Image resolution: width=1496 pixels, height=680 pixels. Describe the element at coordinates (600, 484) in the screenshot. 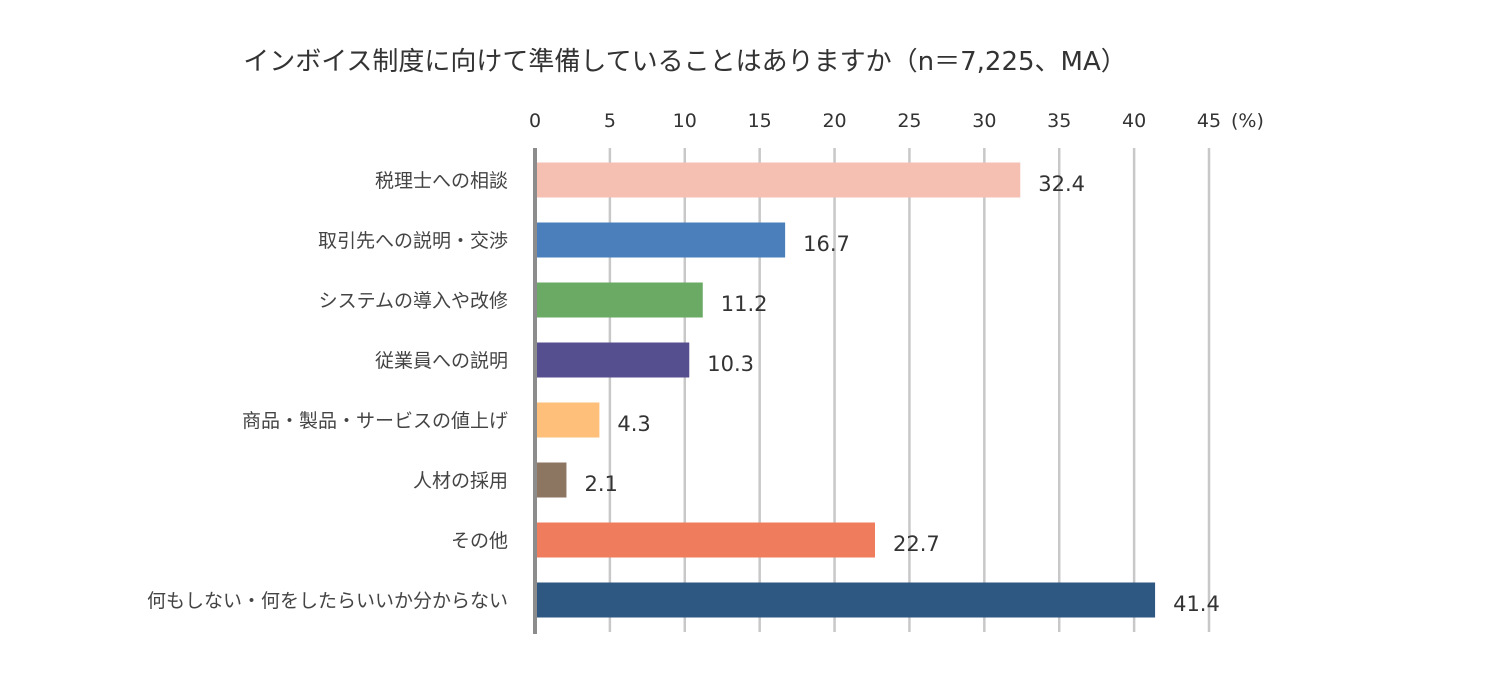

I see `value-label: 2.1` at that location.